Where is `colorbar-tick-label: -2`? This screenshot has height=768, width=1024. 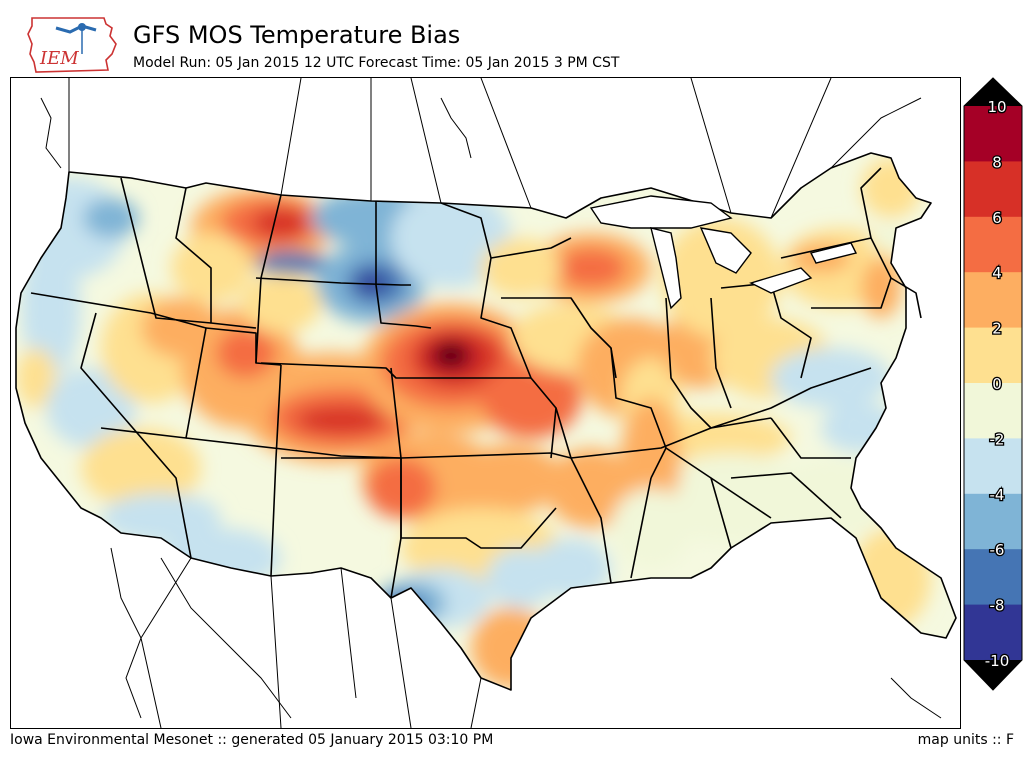 colorbar-tick-label: -2 is located at coordinates (997, 439).